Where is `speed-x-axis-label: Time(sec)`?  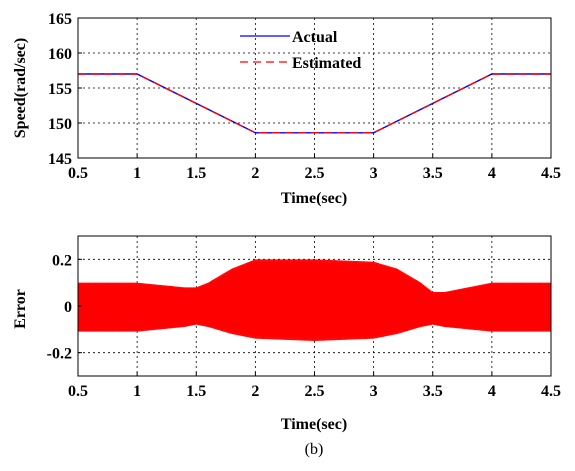 speed-x-axis-label: Time(sec) is located at coordinates (314, 198).